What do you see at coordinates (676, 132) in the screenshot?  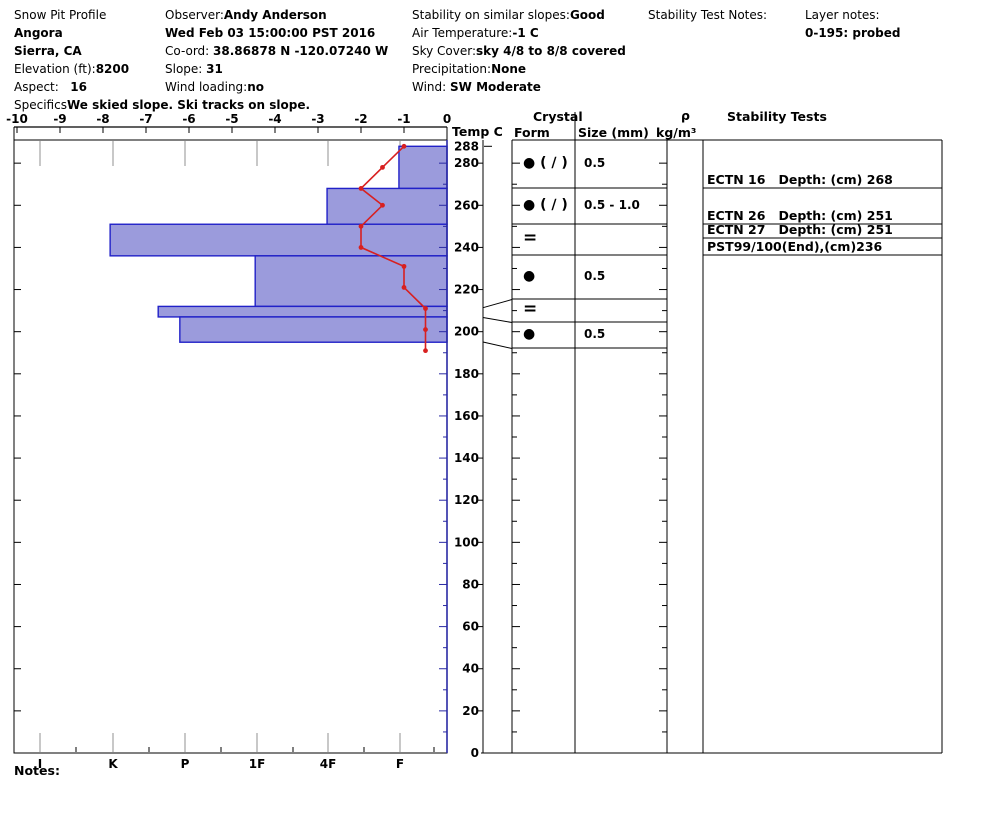 I see `density-unit-header: kg/m³` at bounding box center [676, 132].